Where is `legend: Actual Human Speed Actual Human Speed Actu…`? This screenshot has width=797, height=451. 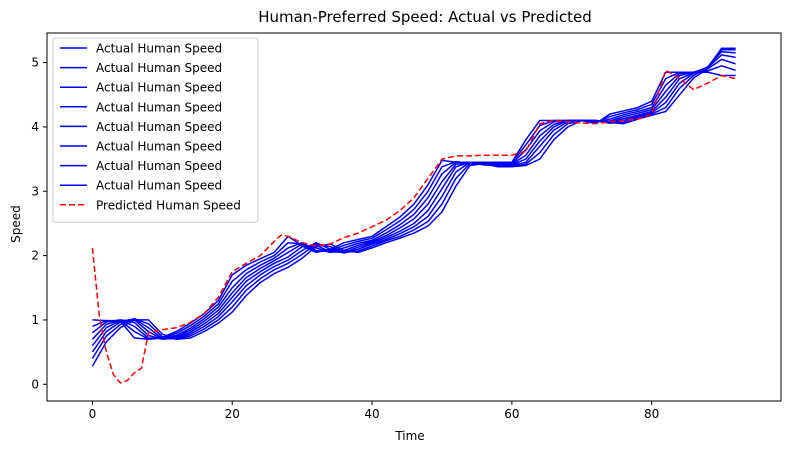
legend: Actual Human Speed Actual Human Speed Actu… is located at coordinates (155, 130).